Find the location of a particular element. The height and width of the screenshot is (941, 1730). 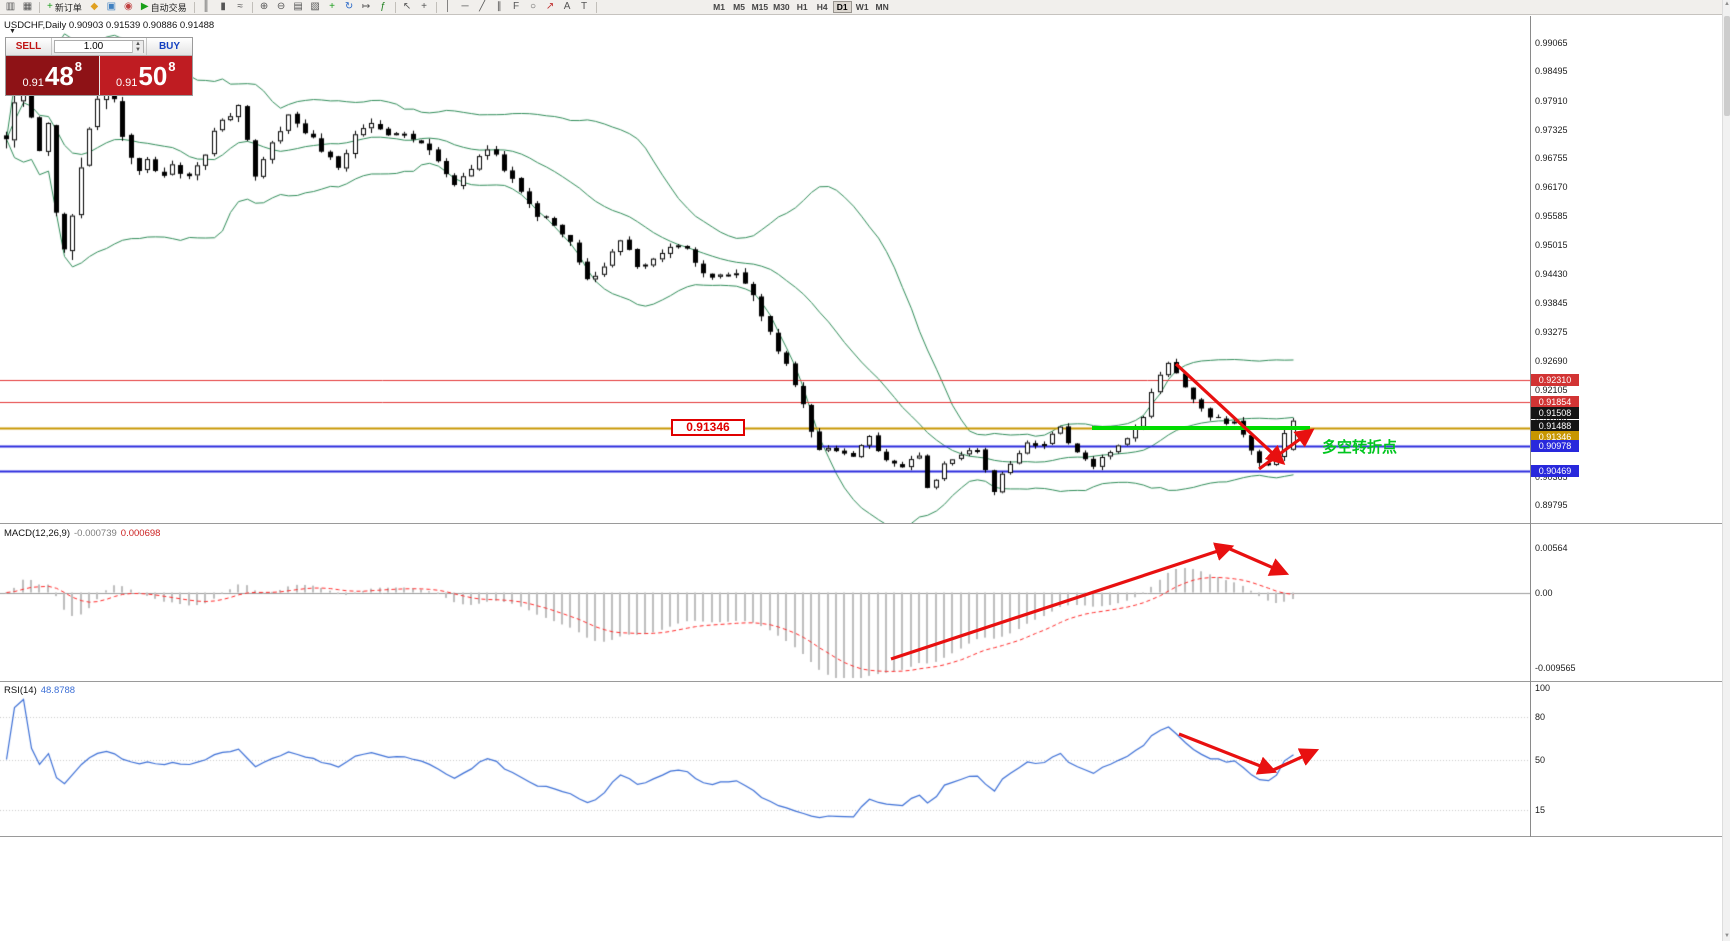

candles-view-icon: ▮ is located at coordinates (223, 7).